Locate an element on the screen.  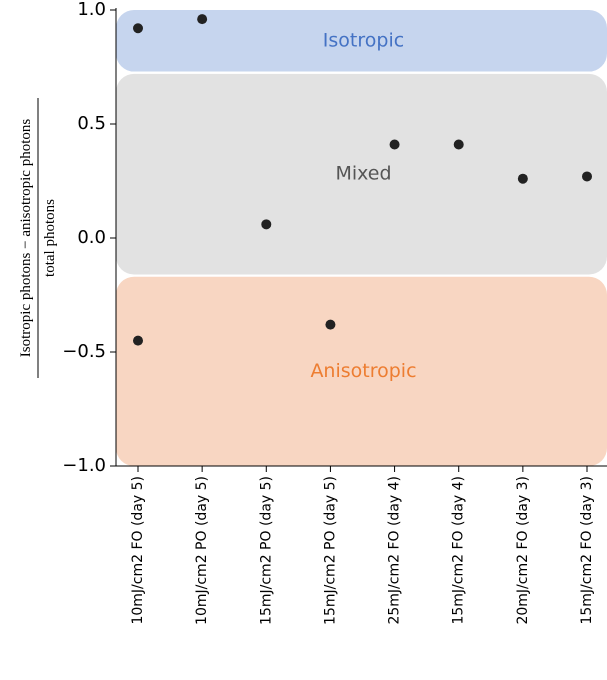
y-tick-label: 0.5 is located at coordinates (91, 123).